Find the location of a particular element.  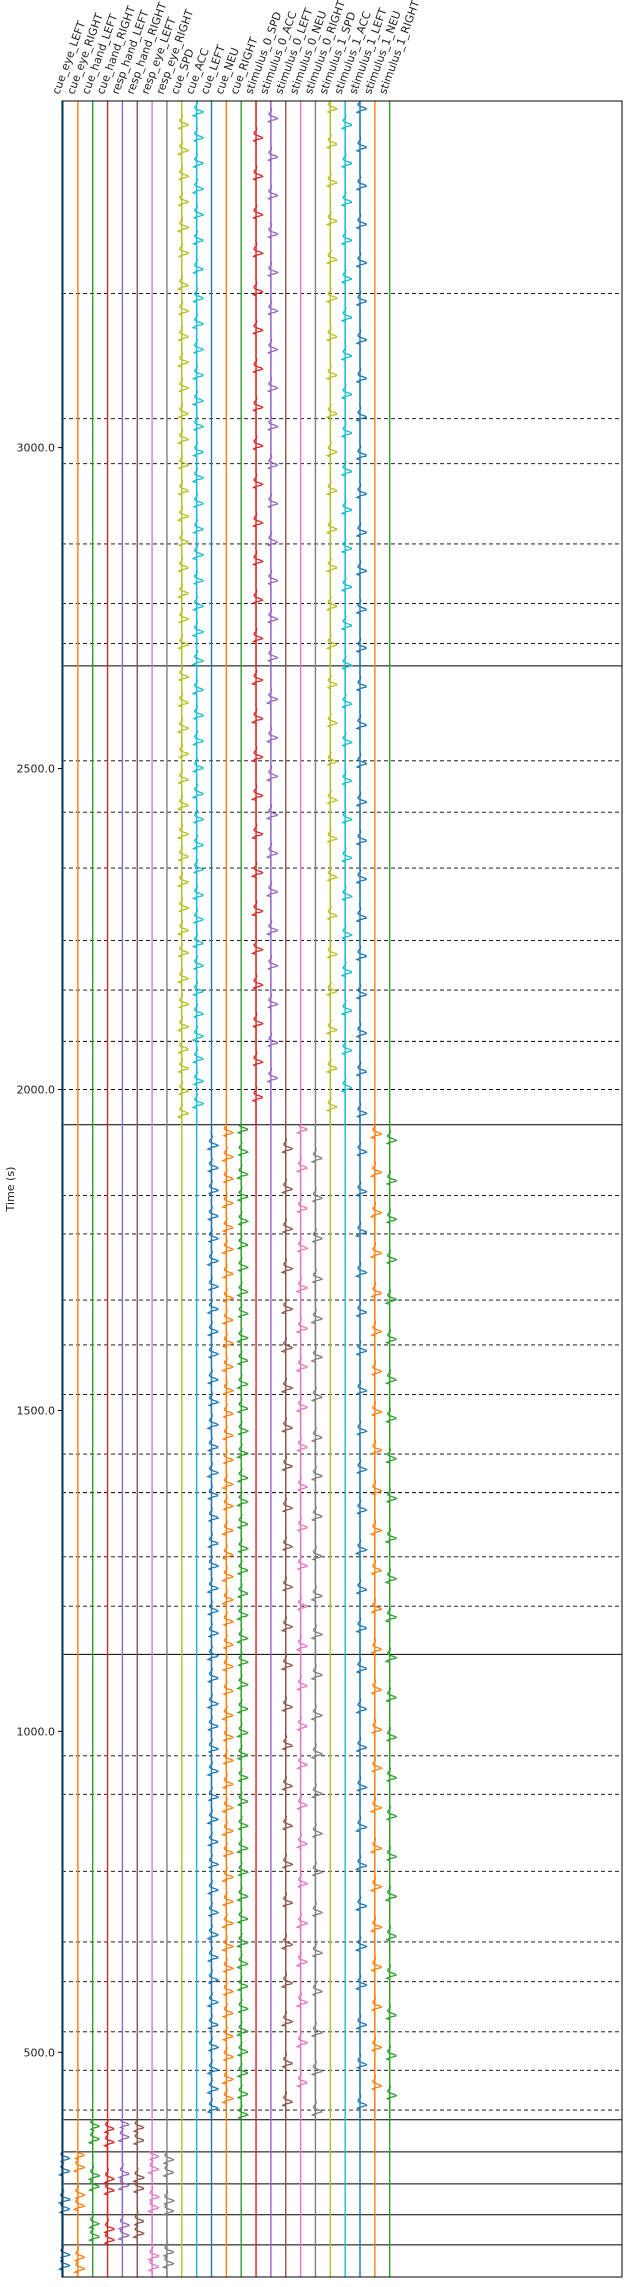

y-tick-label: 1500.0 is located at coordinates (36, 1410).